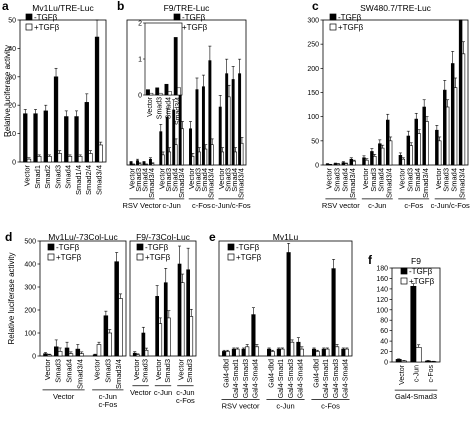 This screenshot has height=424, width=474. Describe the element at coordinates (120, 6) in the screenshot. I see `panel-letter: b` at that location.